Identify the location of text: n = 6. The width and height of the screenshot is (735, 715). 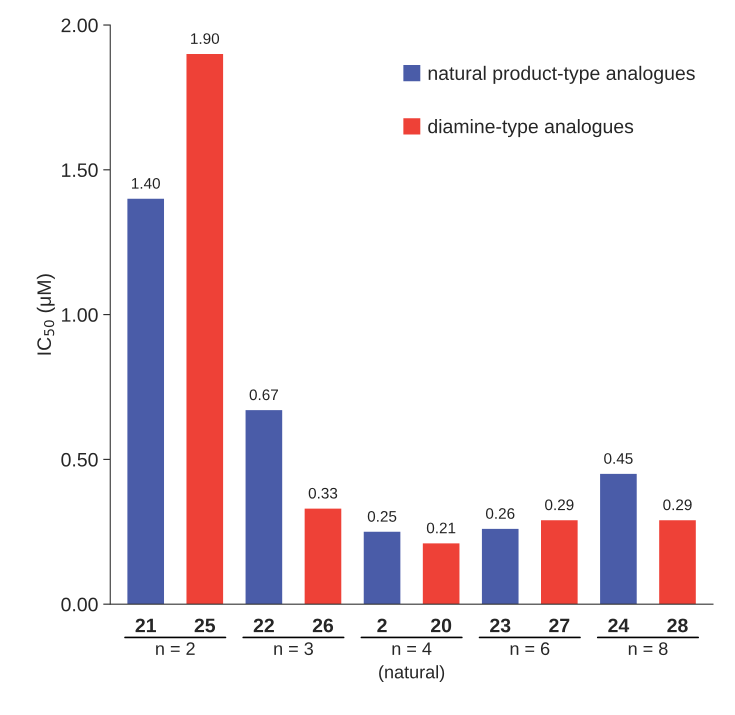
(530, 649).